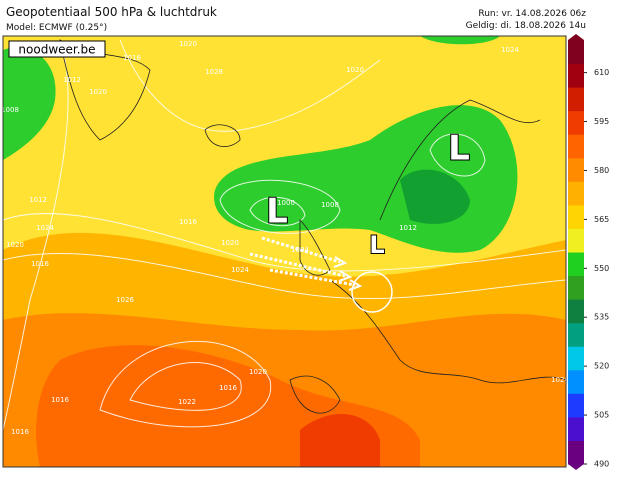  What do you see at coordinates (588, 252) in the screenshot?
I see `colorbar: 610 595 580 565 550 535 520 505 490` at bounding box center [588, 252].